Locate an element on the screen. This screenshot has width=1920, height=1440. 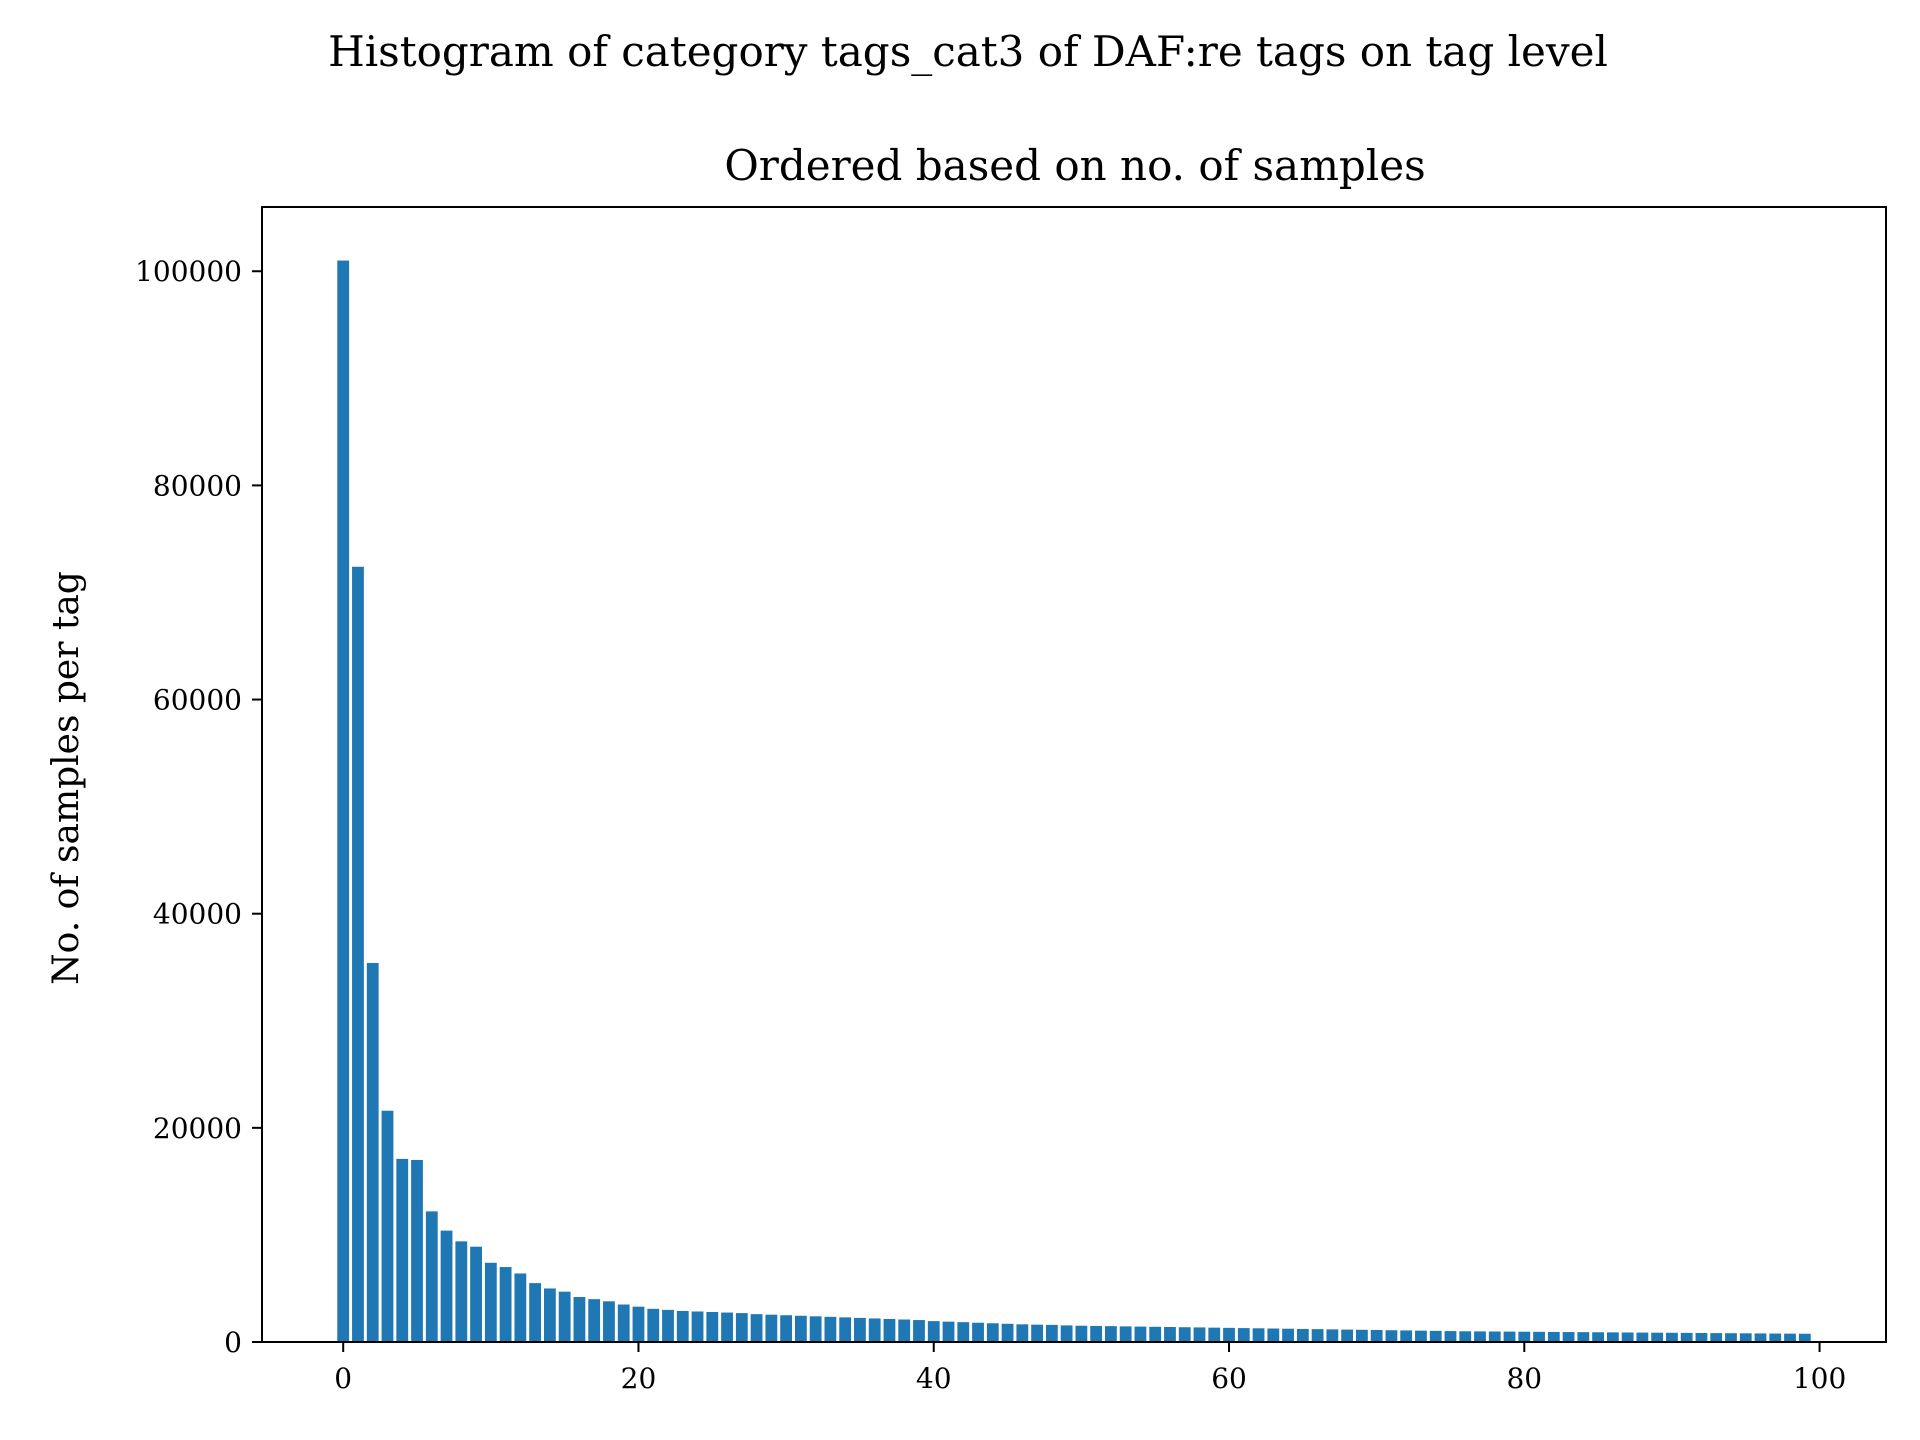
x-axis-ticks: 0 20 40 60 80 100 is located at coordinates (1090, 1368).